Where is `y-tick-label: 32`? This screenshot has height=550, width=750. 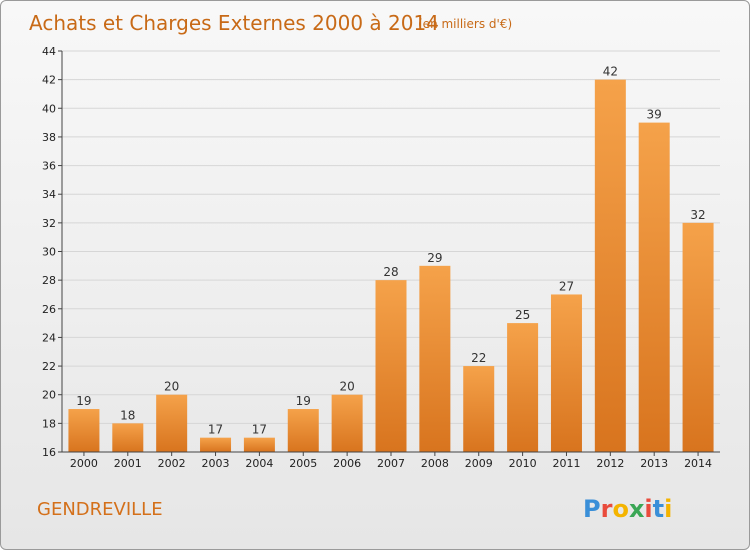 y-tick-label: 32 is located at coordinates (49, 223).